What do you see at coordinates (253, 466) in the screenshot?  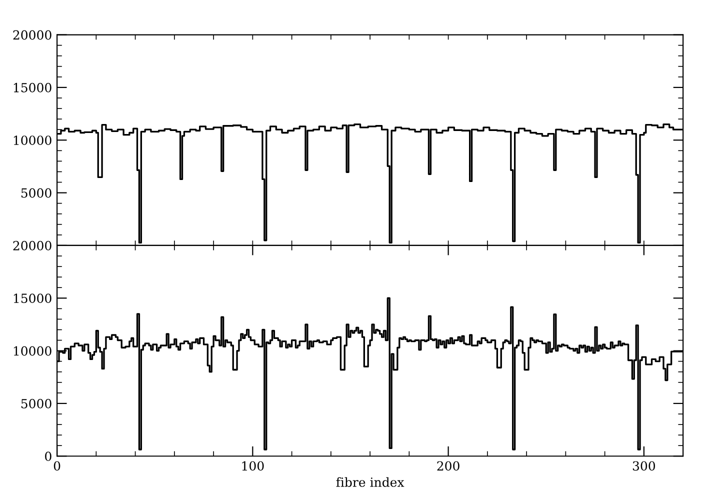 I see `x-tick-label: 100` at bounding box center [253, 466].